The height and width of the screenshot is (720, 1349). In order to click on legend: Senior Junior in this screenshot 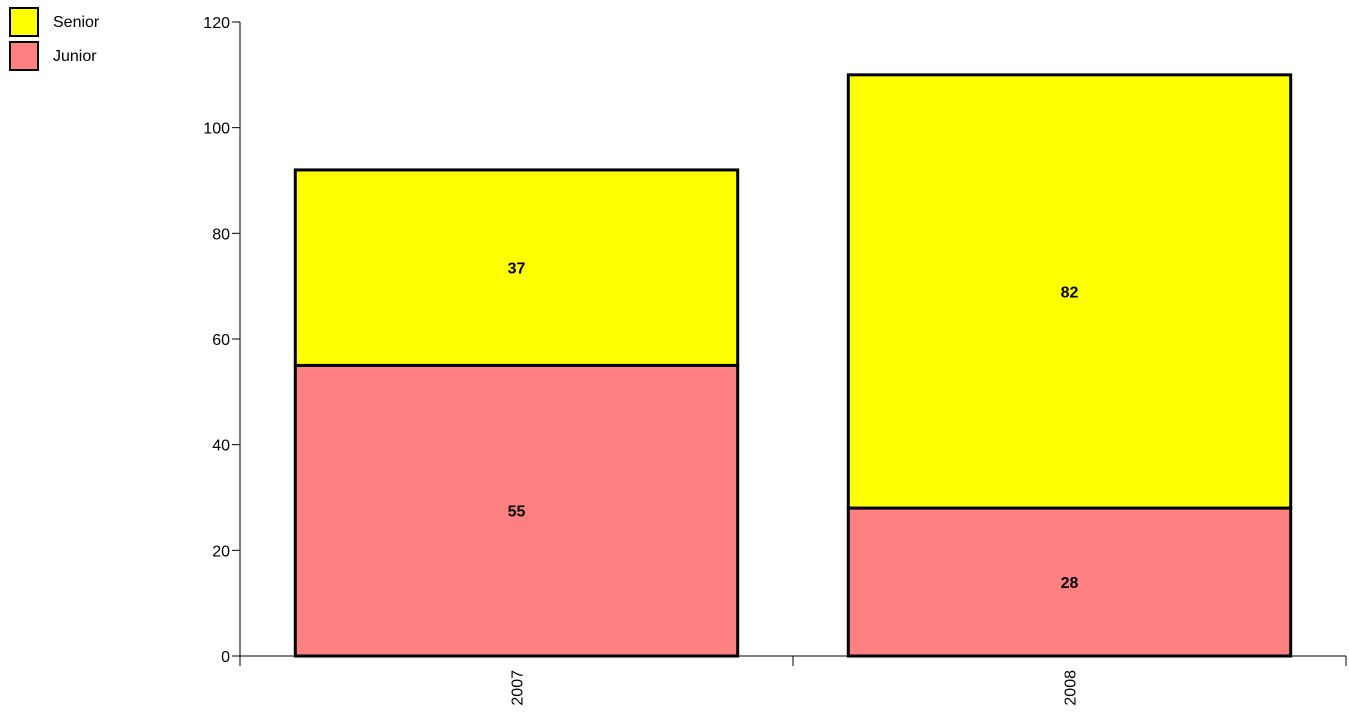, I will do `click(54, 39)`.